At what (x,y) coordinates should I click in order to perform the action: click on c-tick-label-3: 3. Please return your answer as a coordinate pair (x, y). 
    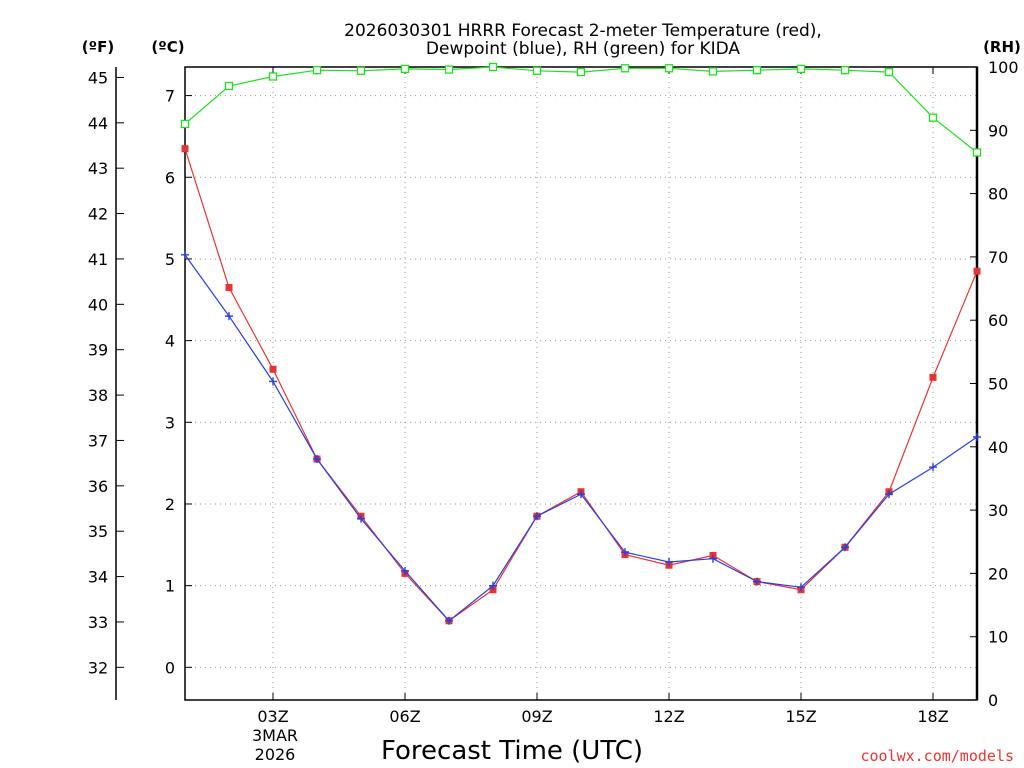
    Looking at the image, I should click on (170, 422).